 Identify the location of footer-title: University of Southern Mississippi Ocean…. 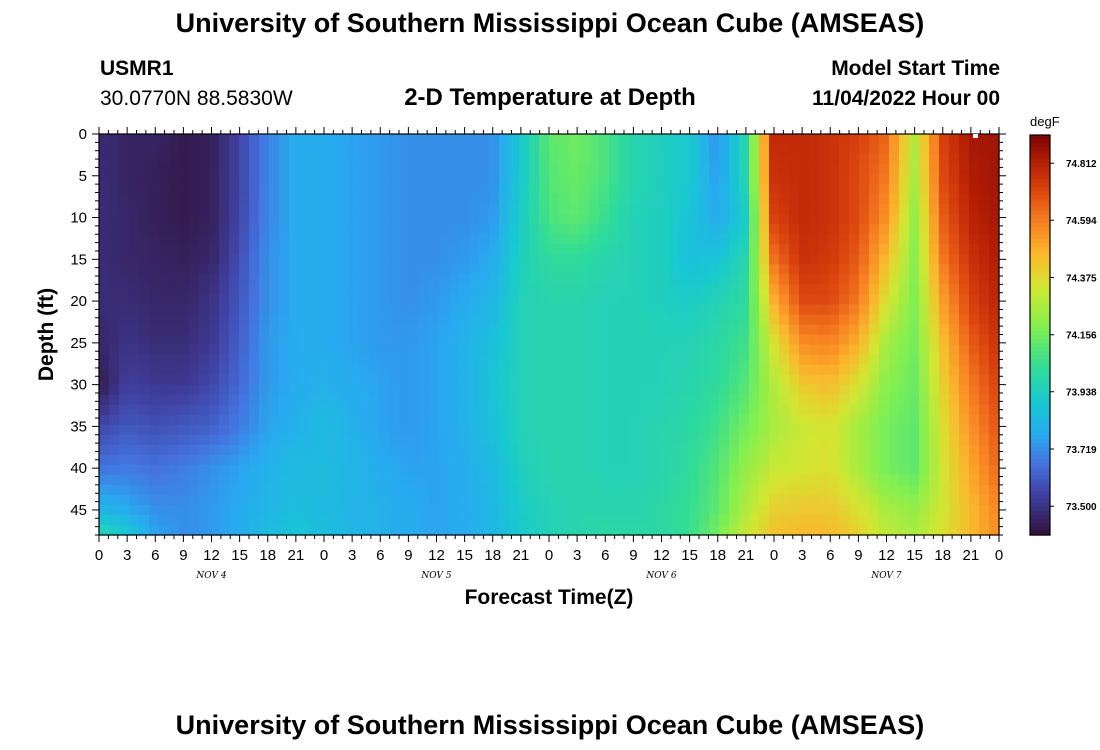
(550, 725).